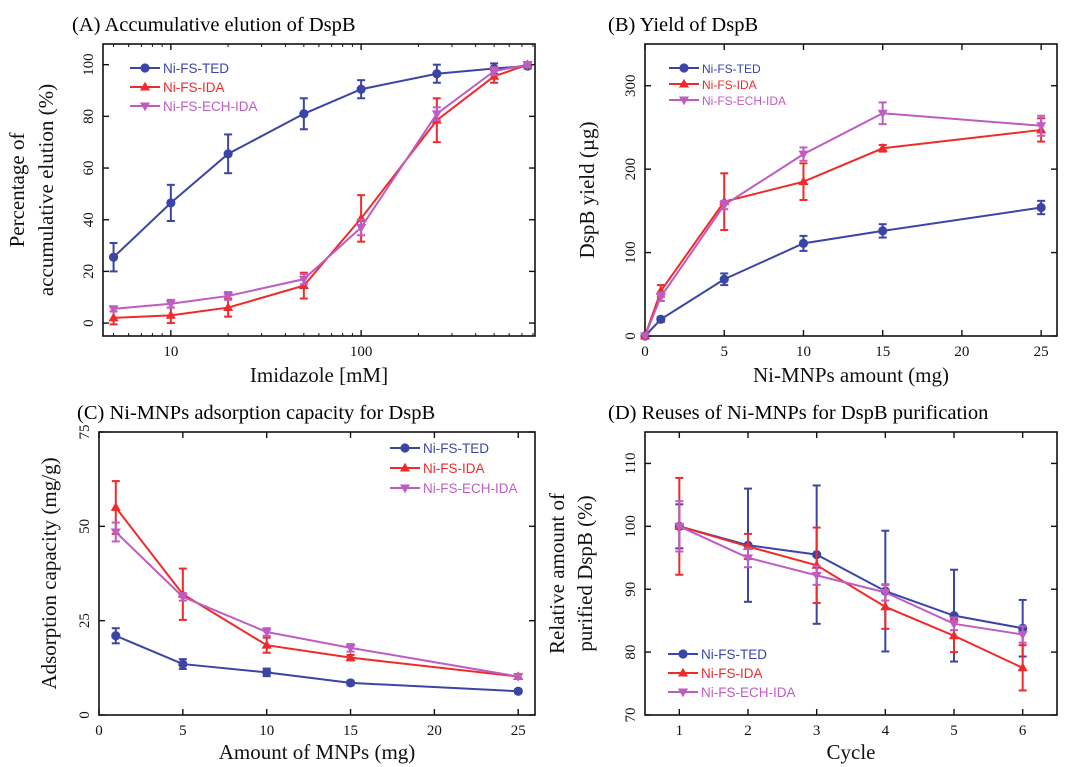  I want to click on panel-a-xtick-label: 100, so click(361, 352).